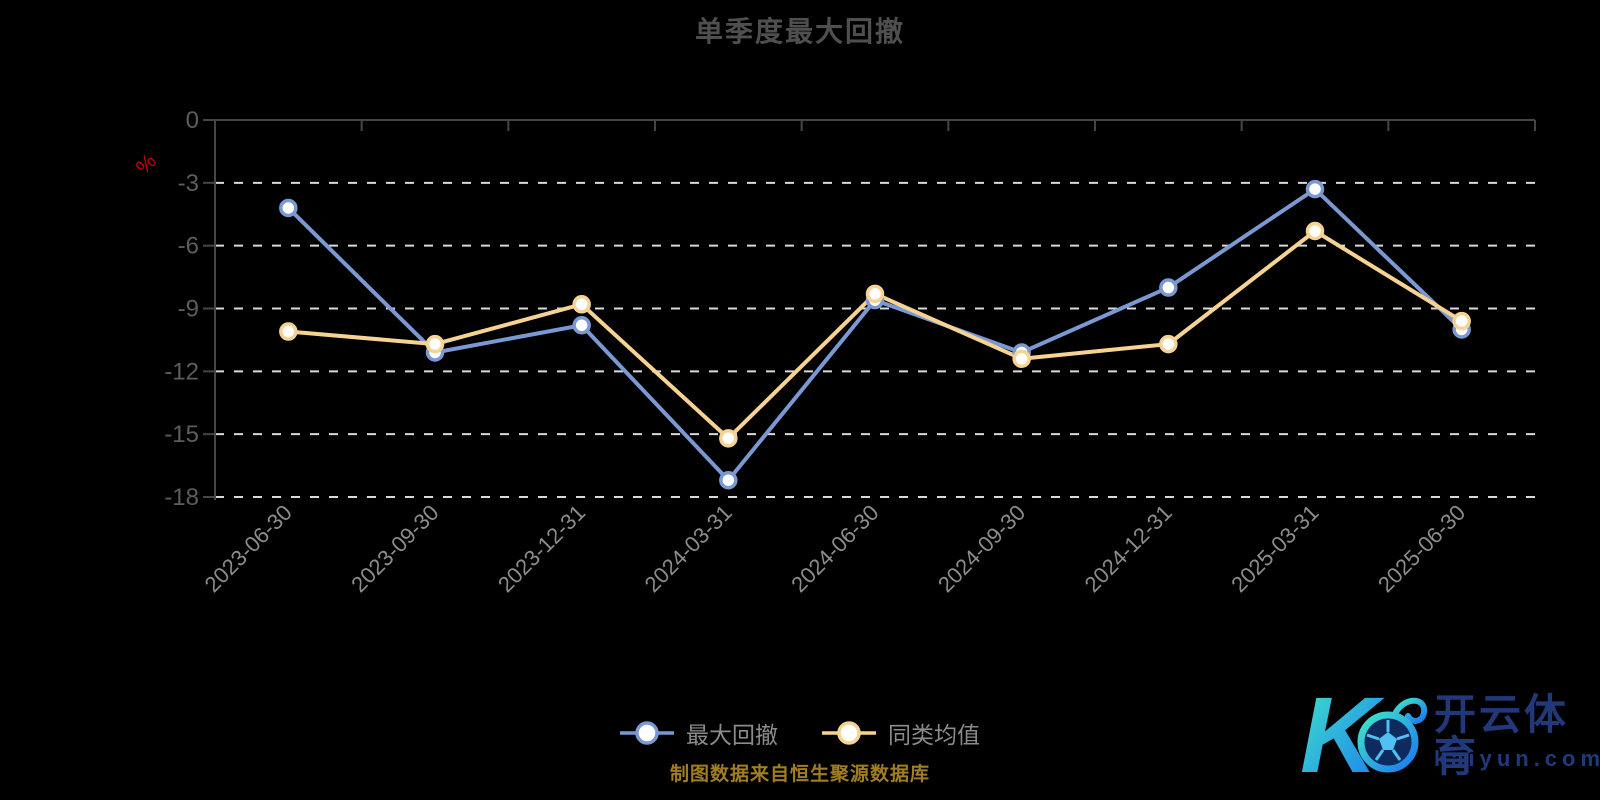  I want to click on legend-item-category-average: 同类均值, so click(901, 733).